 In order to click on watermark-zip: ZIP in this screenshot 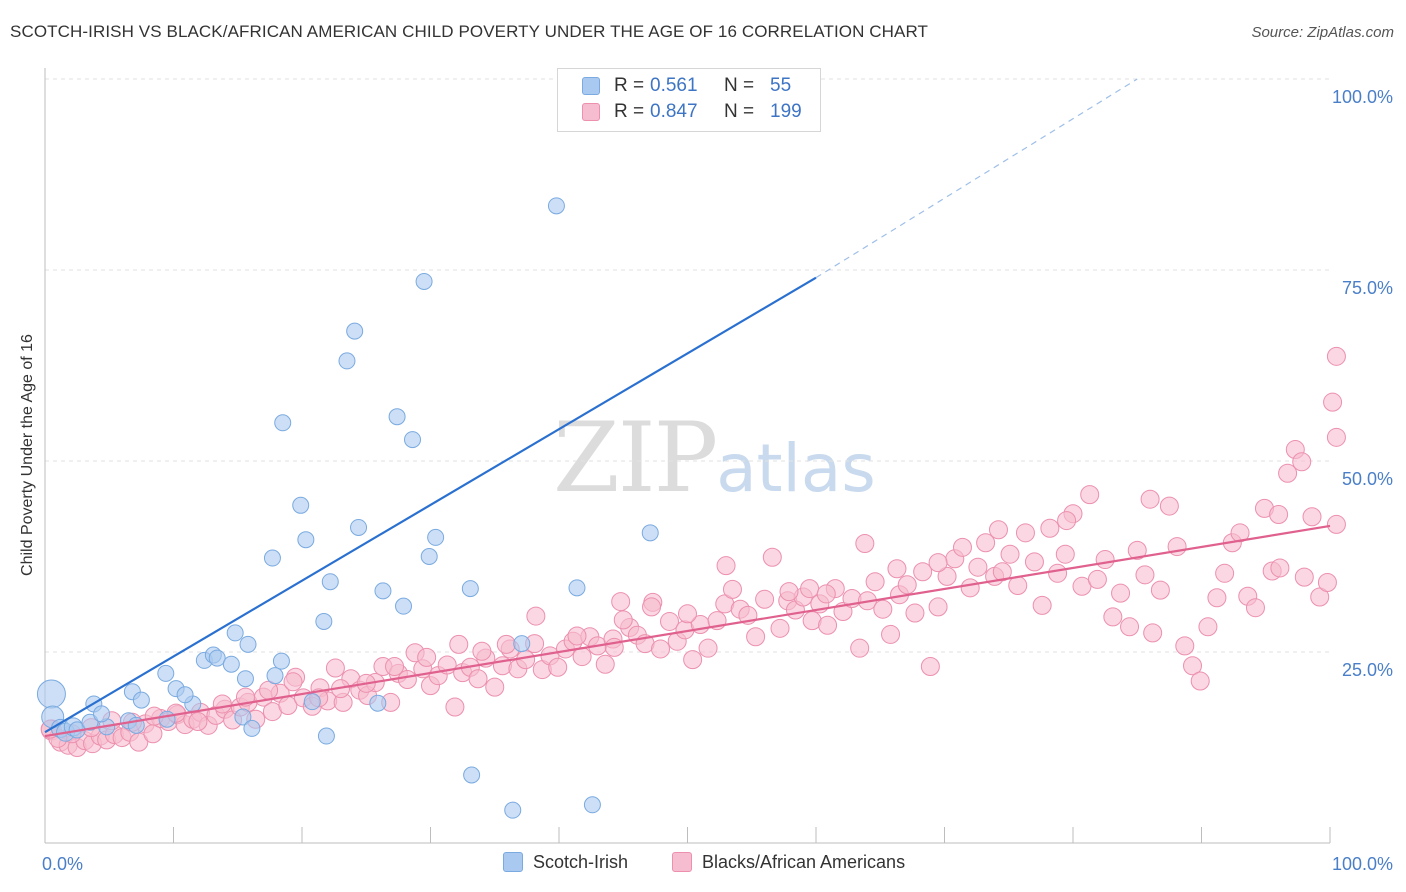, I will do `click(635, 458)`.